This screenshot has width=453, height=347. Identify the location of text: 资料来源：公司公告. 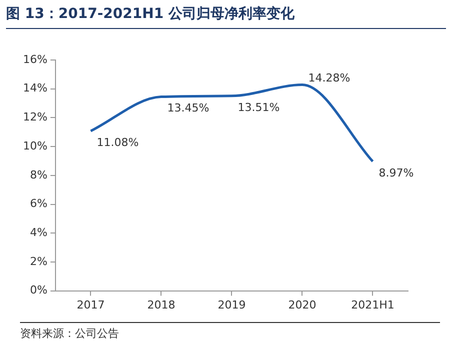
(230, 331).